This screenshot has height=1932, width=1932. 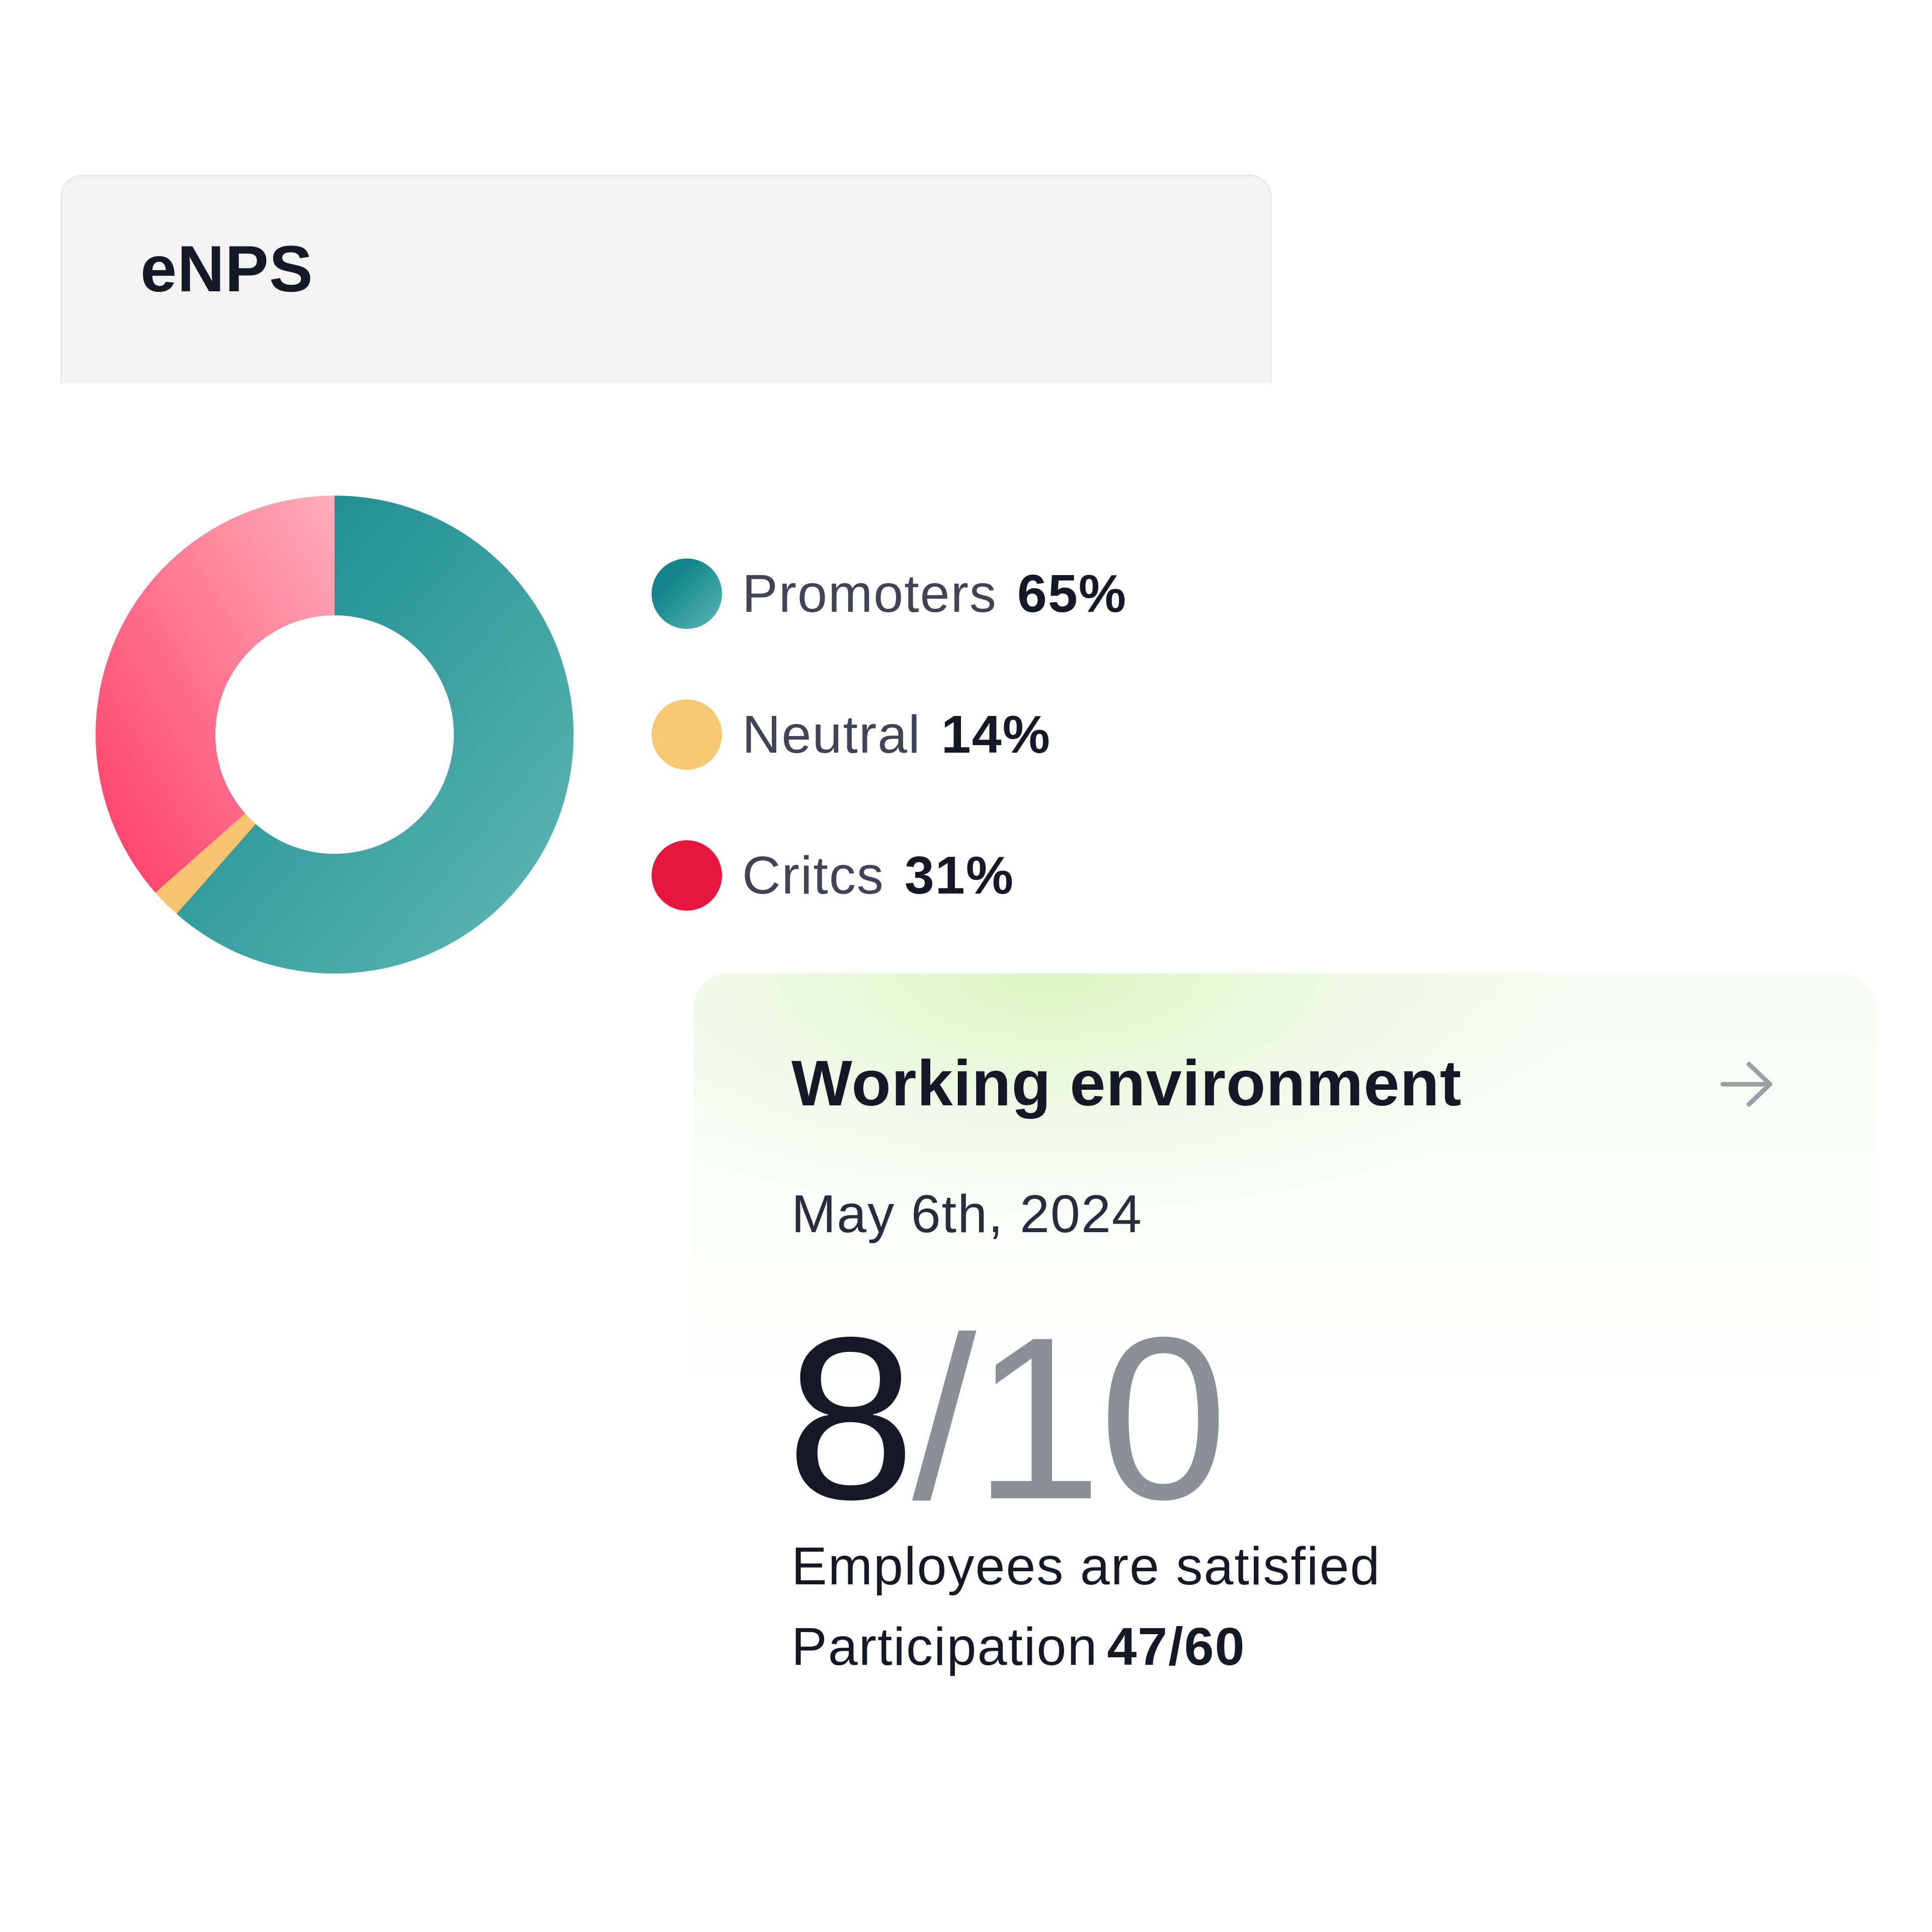 What do you see at coordinates (1070, 1419) in the screenshot?
I see `score-max: /10` at bounding box center [1070, 1419].